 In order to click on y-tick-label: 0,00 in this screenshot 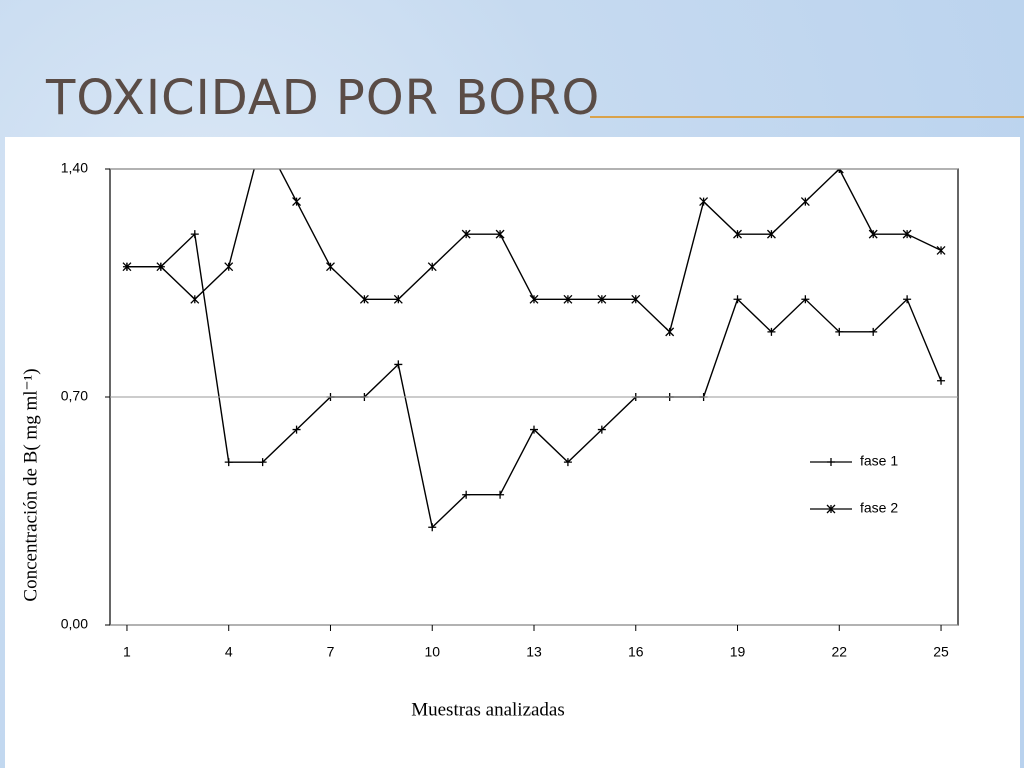, I will do `click(74, 624)`.